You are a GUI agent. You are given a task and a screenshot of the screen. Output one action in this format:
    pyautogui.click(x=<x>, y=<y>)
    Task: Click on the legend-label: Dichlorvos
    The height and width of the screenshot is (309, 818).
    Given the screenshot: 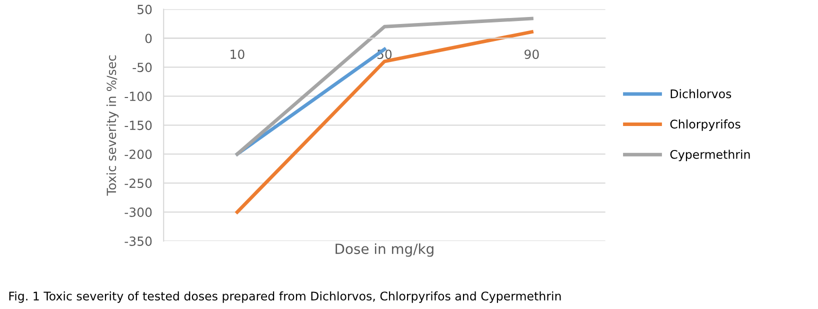 What is the action you would take?
    pyautogui.click(x=701, y=93)
    